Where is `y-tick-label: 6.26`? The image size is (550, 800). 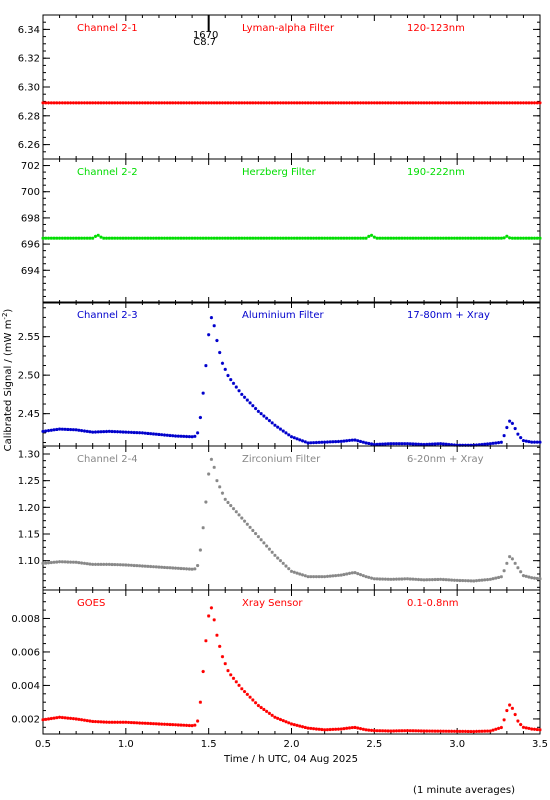 y-tick-label: 6.26 is located at coordinates (29, 145).